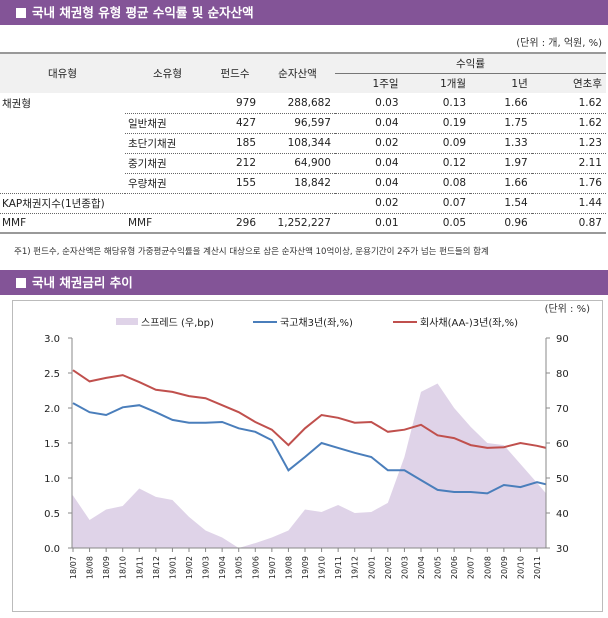 The width and height of the screenshot is (608, 618). I want to click on cell-funds: 155, so click(235, 182).